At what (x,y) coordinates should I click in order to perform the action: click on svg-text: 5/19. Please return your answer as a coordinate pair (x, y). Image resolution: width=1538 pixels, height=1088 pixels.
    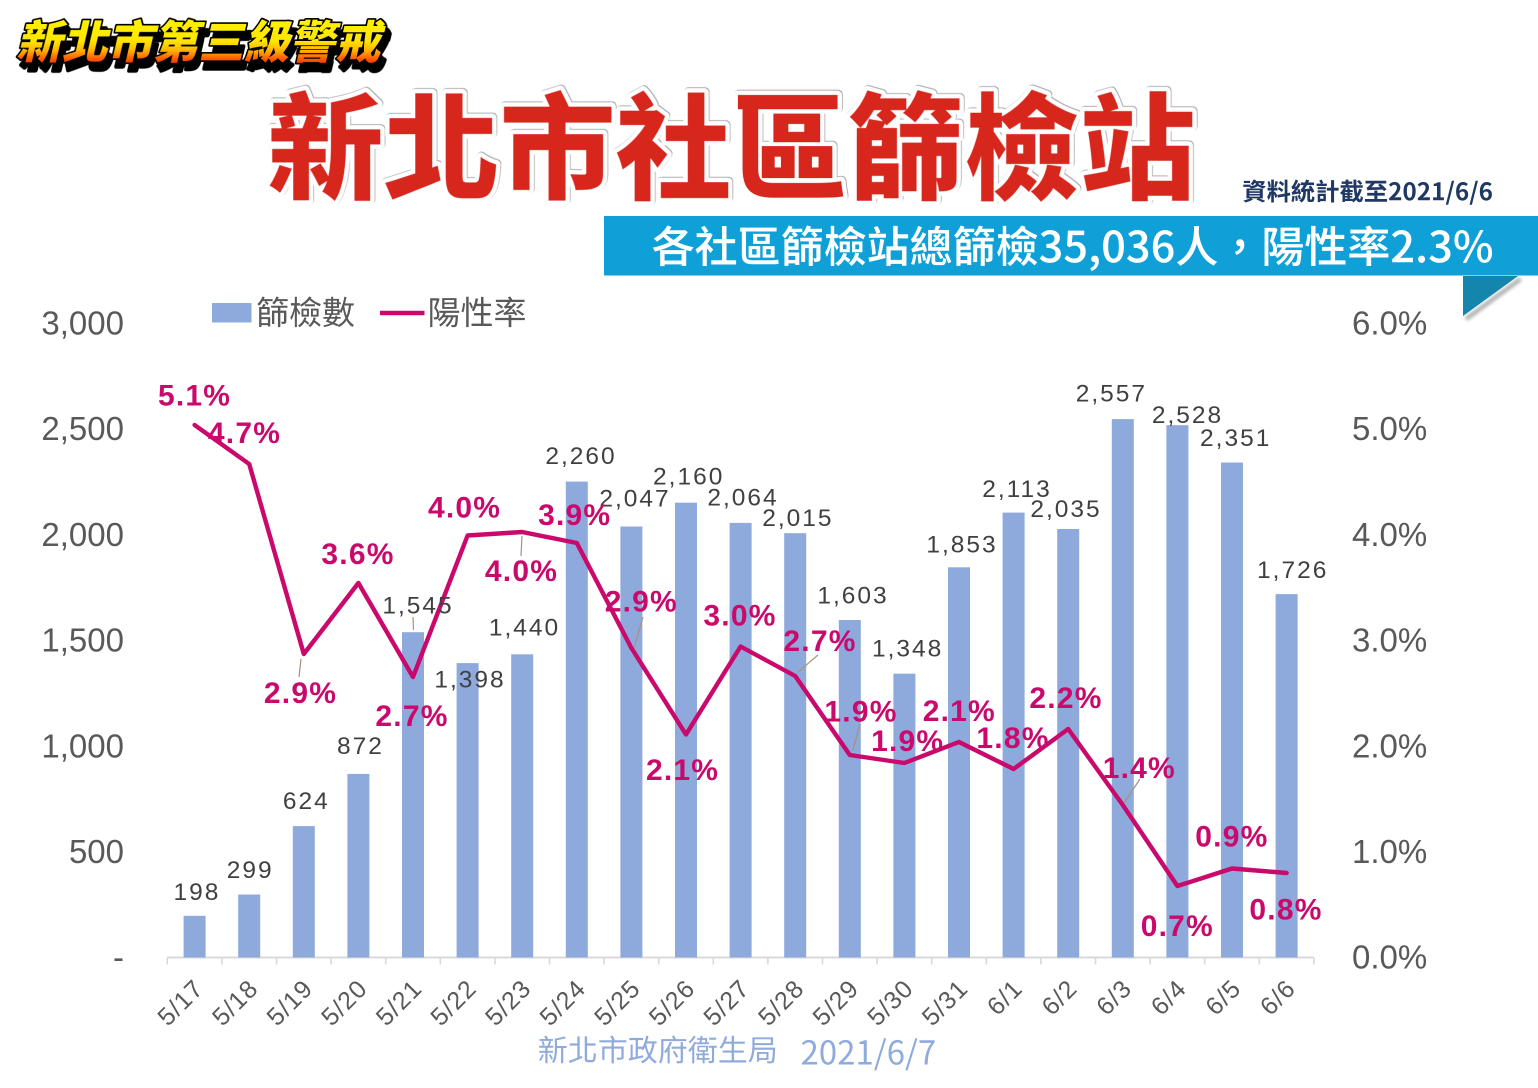
    Looking at the image, I should click on (289, 1002).